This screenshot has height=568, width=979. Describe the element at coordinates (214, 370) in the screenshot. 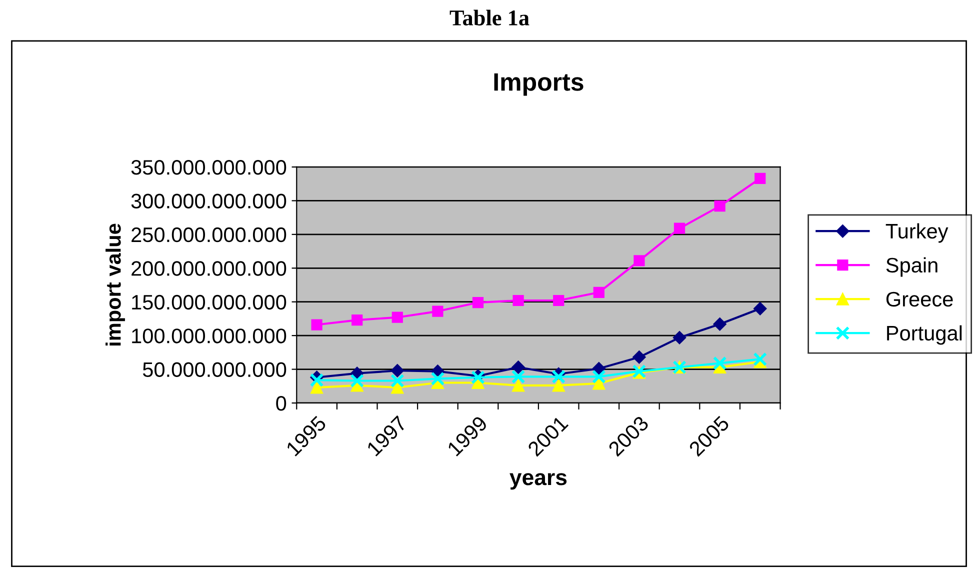

I see `y-tick-label: 50.000.000.000` at that location.